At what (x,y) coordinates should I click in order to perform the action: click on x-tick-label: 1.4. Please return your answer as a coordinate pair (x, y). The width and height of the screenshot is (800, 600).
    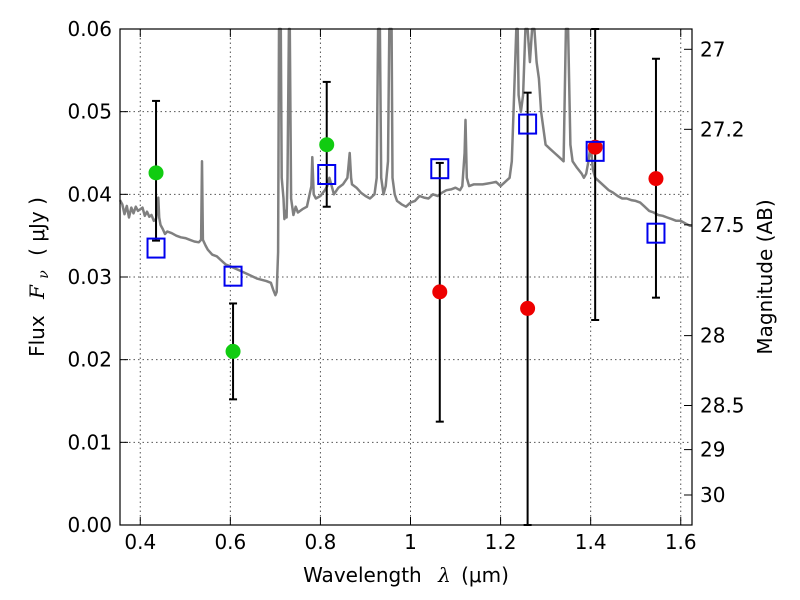
    Looking at the image, I should click on (591, 542).